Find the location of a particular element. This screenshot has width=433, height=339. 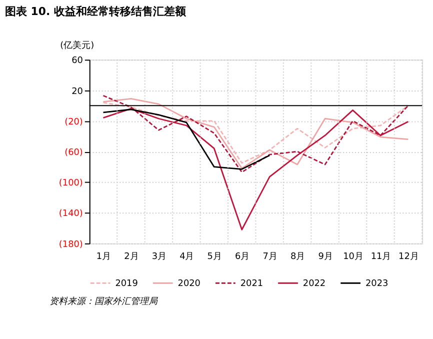

x-tick-label: 8月 is located at coordinates (298, 257).